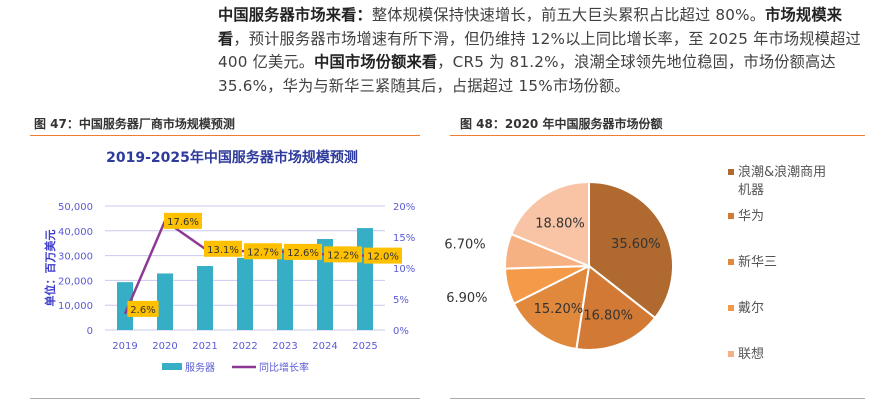  I want to click on y-tick-label: 30,000, so click(75, 257).